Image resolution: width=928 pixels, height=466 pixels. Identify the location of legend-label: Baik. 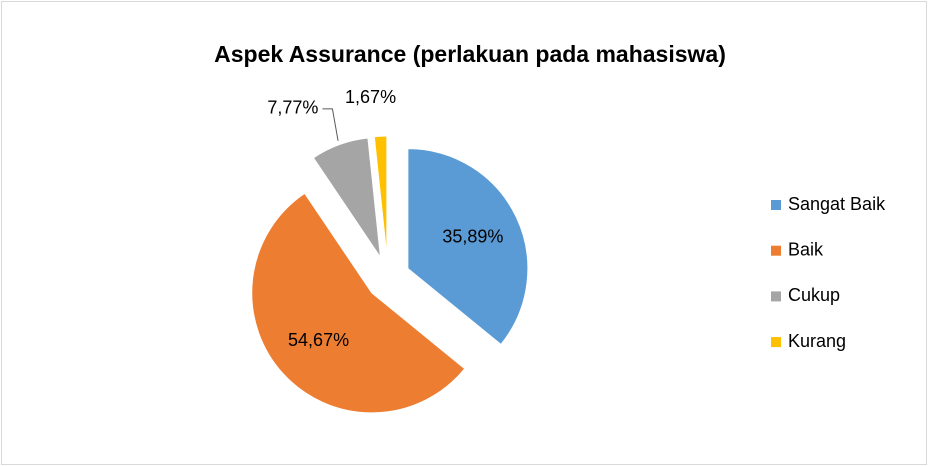
(806, 249).